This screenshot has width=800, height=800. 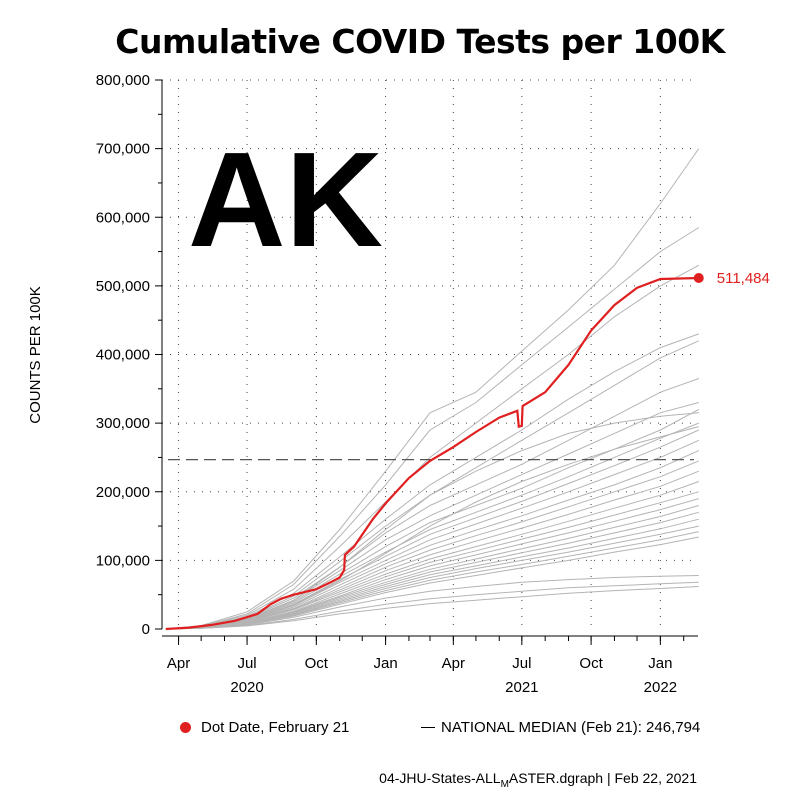 I want to click on y-tick-label-4: 400,000, so click(x=123, y=355).